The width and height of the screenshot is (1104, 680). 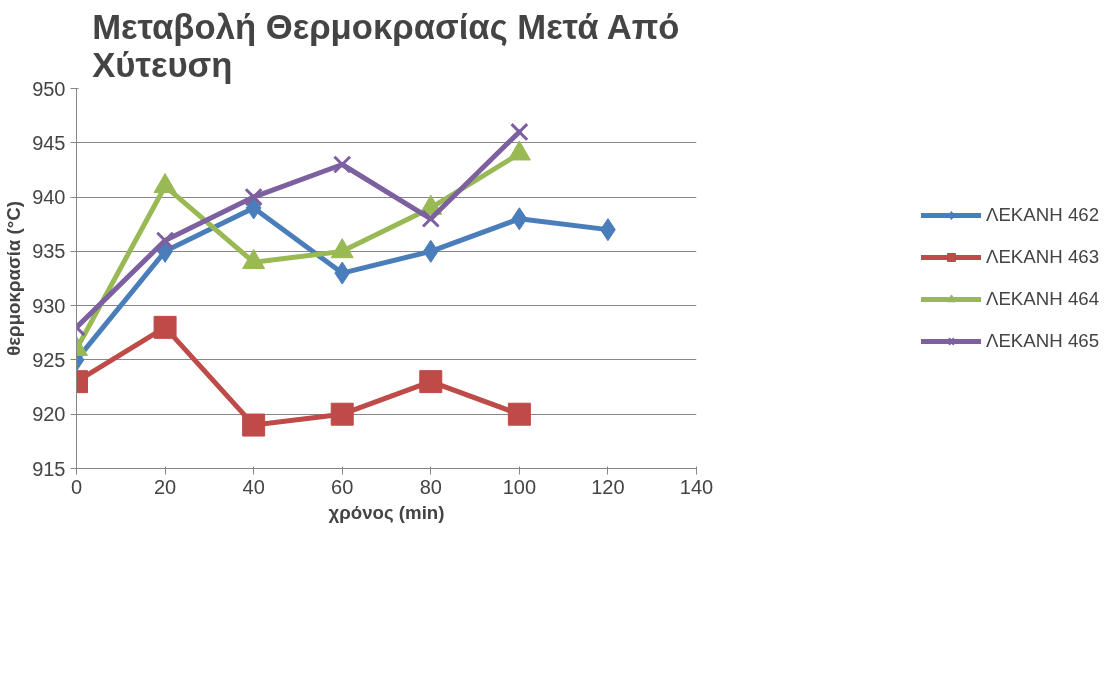 I want to click on x-tick-label: 60, so click(x=342, y=486).